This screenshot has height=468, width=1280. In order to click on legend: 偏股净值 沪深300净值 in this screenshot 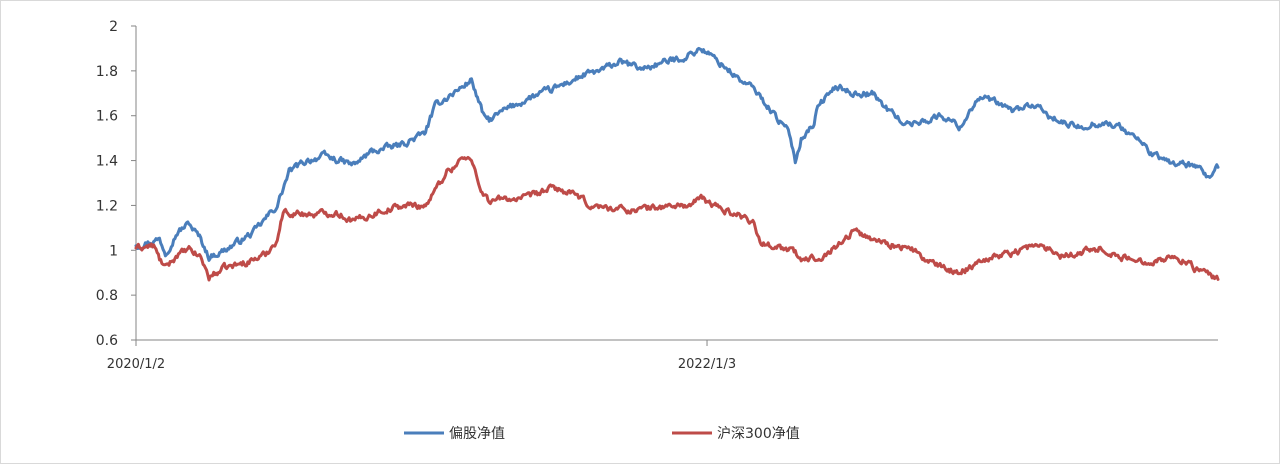, I will do `click(602, 434)`.